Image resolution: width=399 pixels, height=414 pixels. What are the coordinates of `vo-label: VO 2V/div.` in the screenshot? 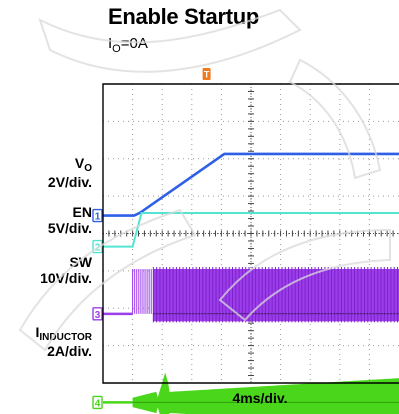 It's located at (56, 172).